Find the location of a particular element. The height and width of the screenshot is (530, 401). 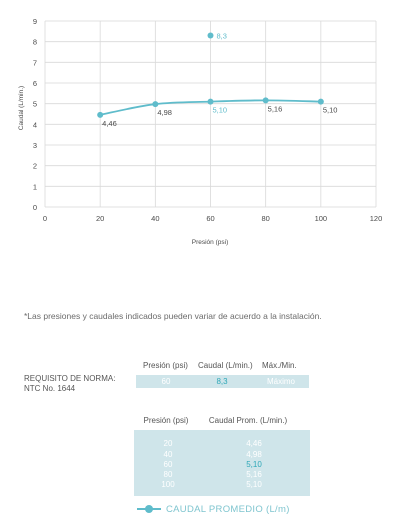

highlight-point is located at coordinates (210, 35).